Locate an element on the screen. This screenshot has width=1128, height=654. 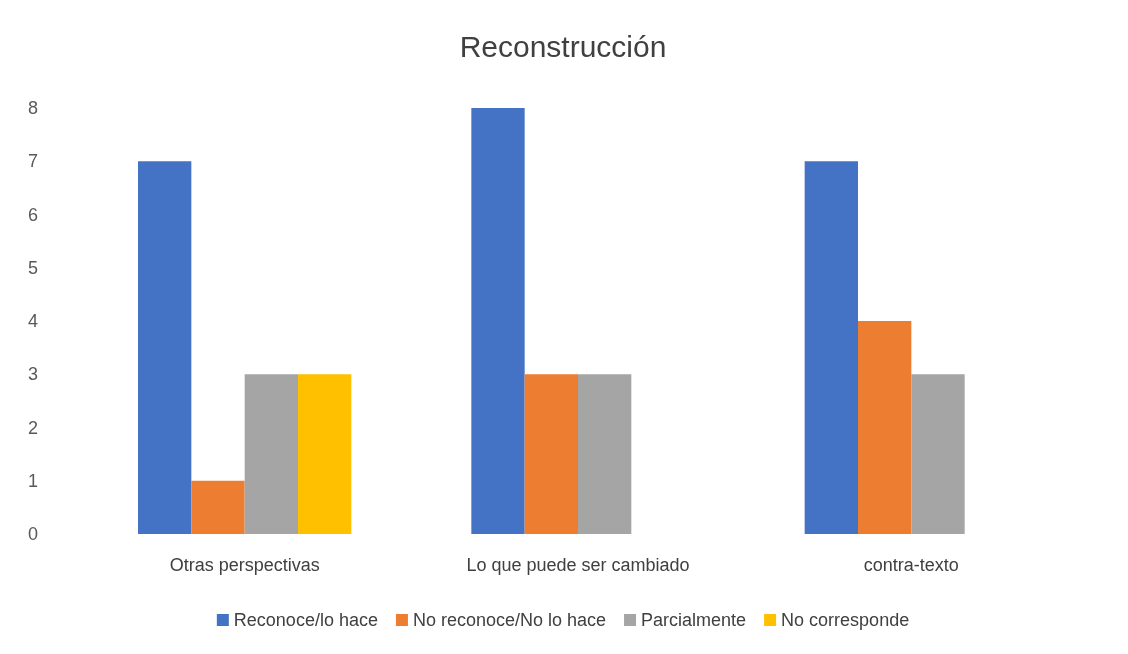
y-tick-label: 2 is located at coordinates (32, 427).